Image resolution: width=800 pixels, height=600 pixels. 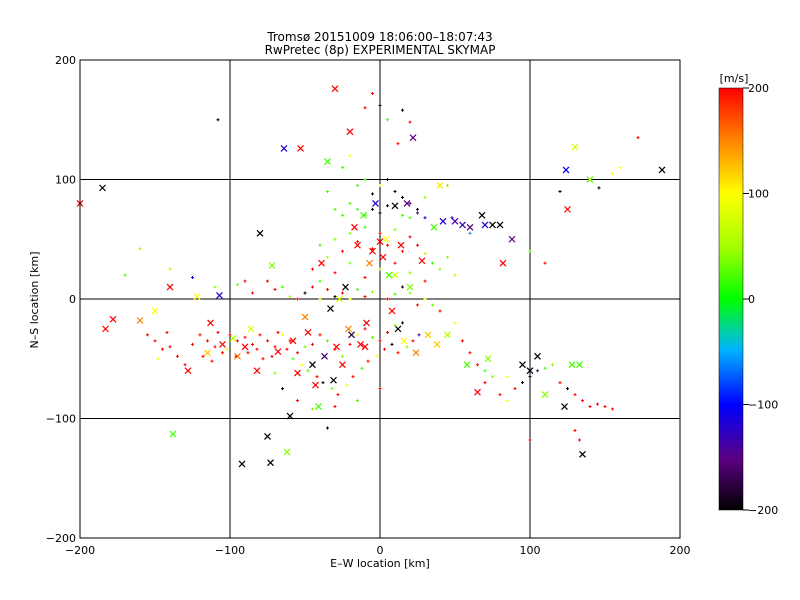 What do you see at coordinates (379, 37) in the screenshot?
I see `chart-title: Tromsø 20151009 18:06:00–18:07:43` at bounding box center [379, 37].